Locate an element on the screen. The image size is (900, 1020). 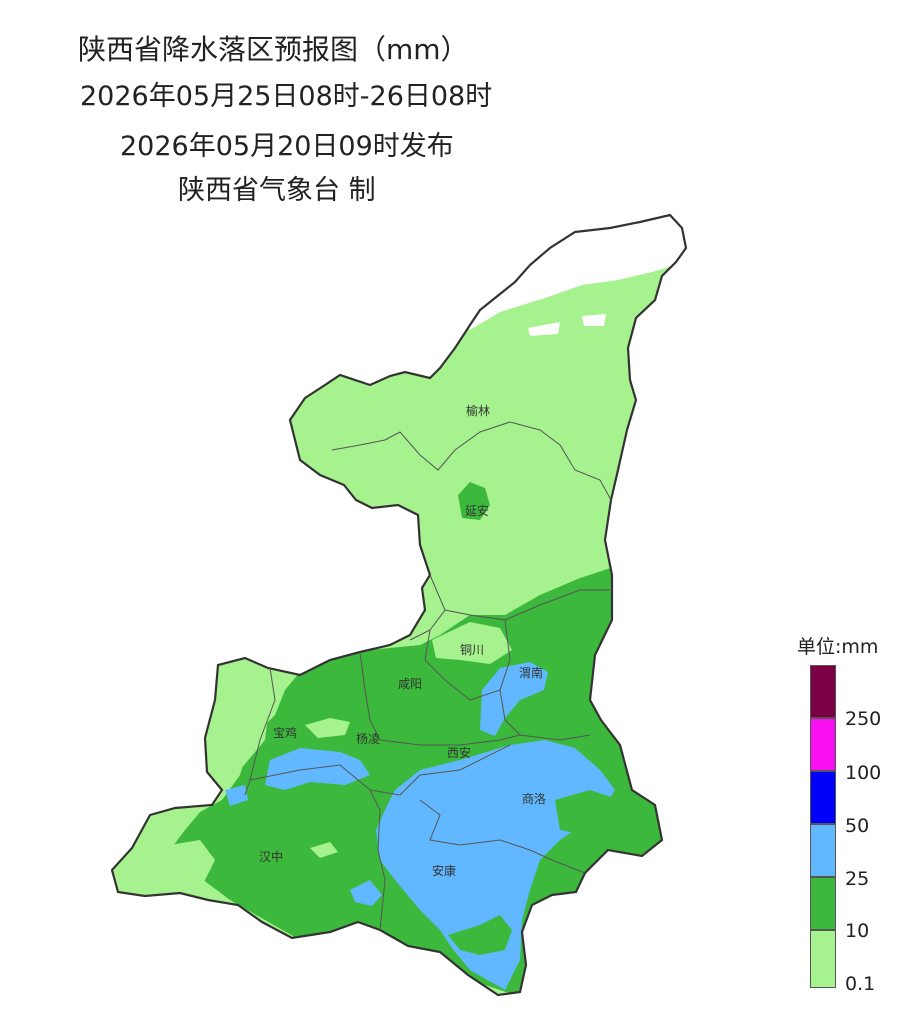
city-label-xian: 西安 is located at coordinates (459, 752).